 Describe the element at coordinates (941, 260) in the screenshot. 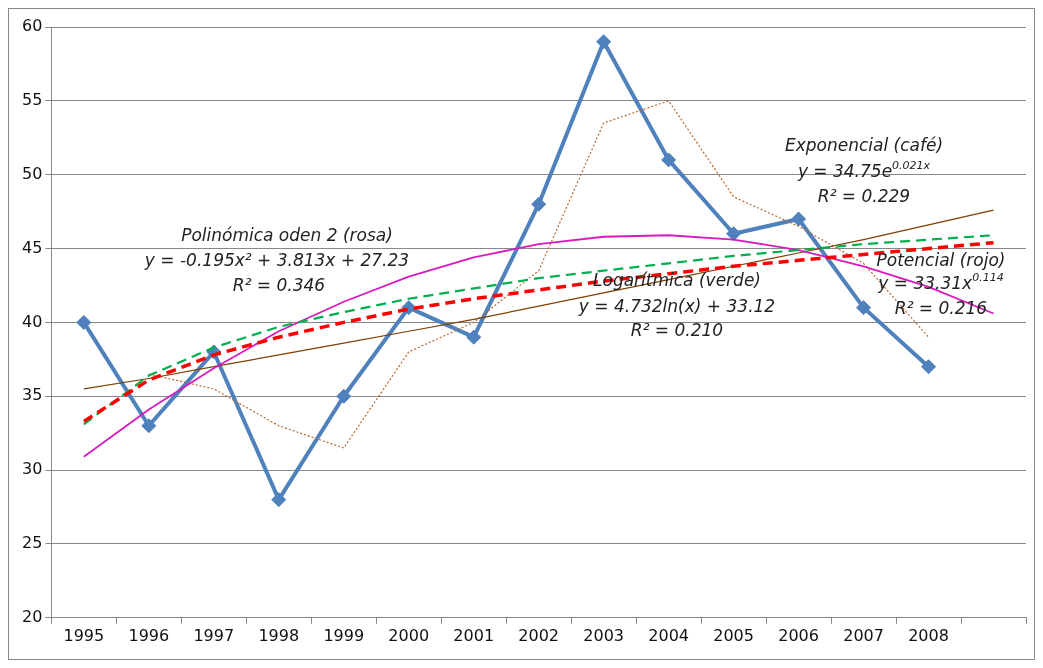

I see `annotation: Potencial (rojo)` at that location.